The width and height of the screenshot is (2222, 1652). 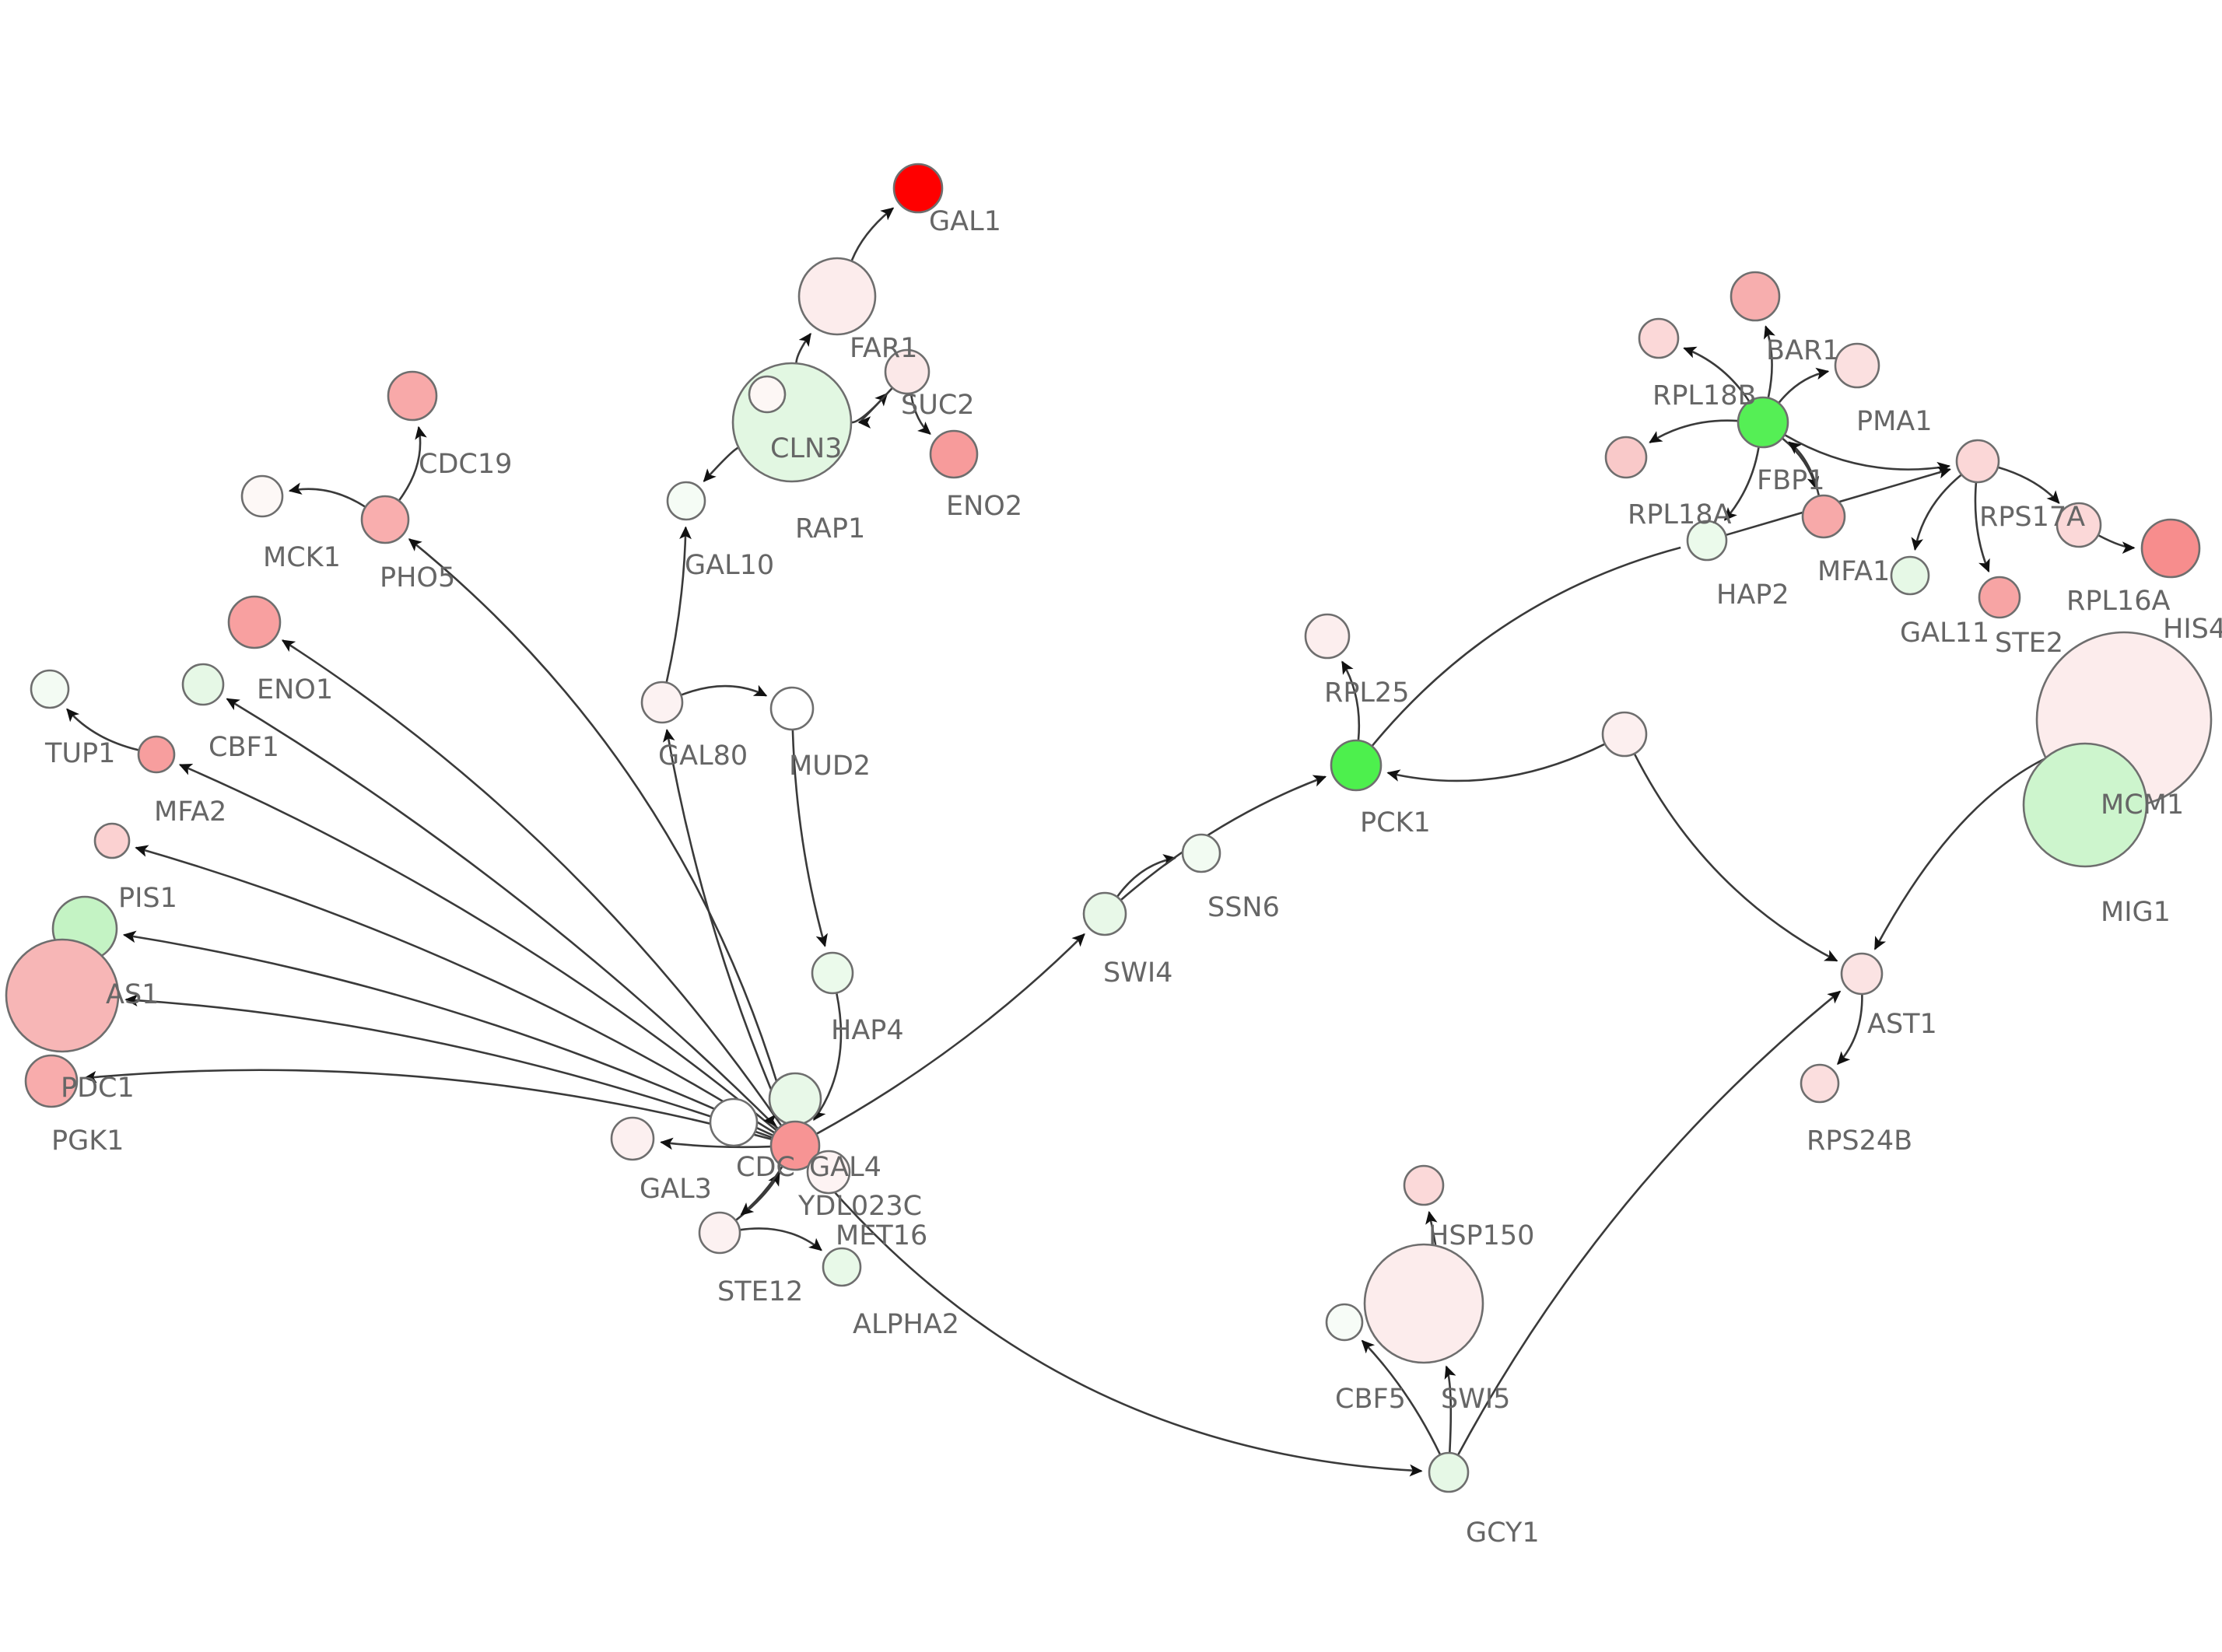 I want to click on node-gal11, so click(x=1910, y=575).